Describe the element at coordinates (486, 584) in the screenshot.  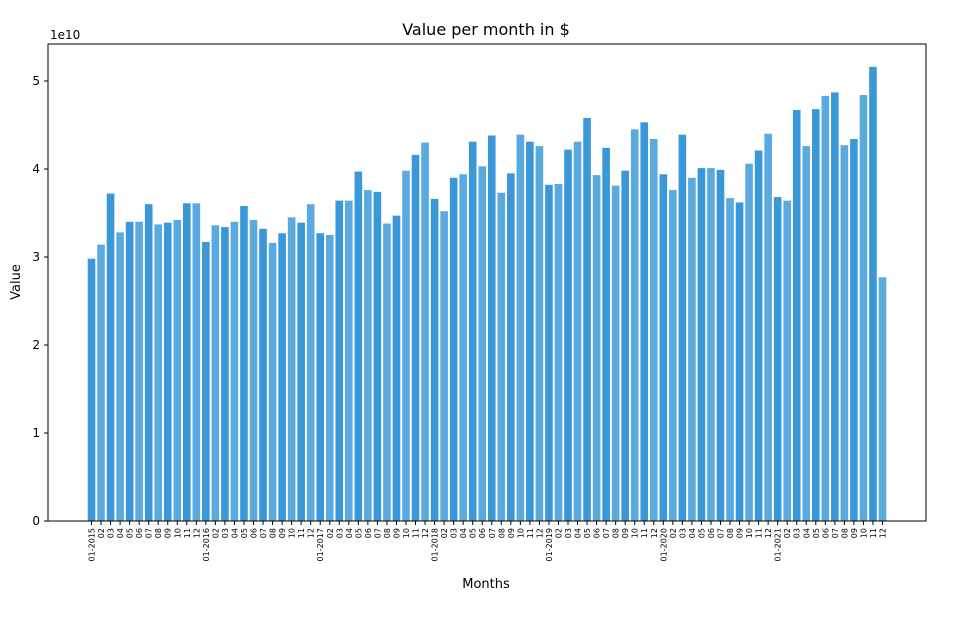
I see `x-axis-label: Months` at that location.